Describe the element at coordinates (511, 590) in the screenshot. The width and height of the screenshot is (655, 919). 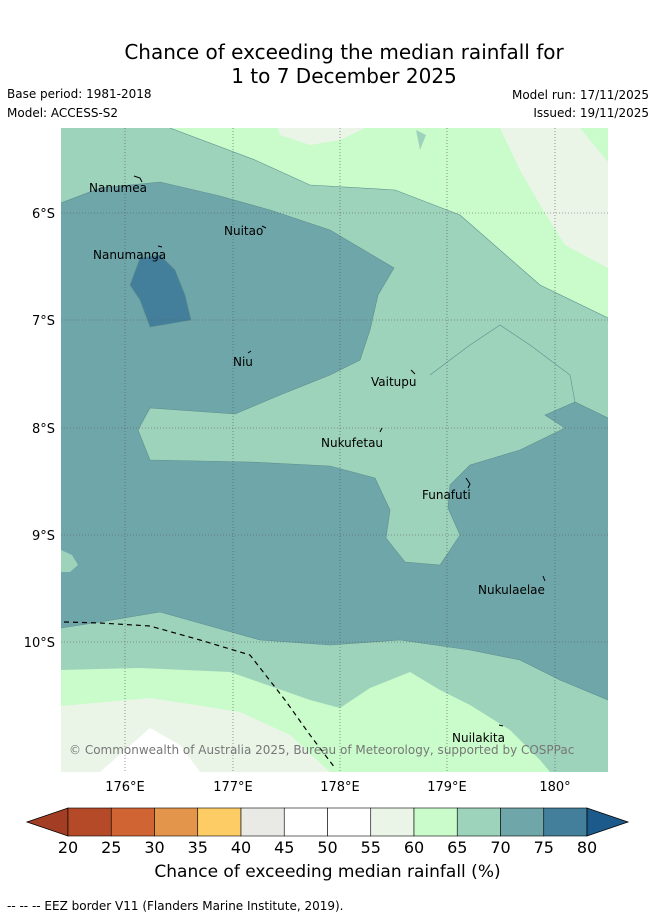
I see `label-nukulaelae: Nukulaelae` at that location.